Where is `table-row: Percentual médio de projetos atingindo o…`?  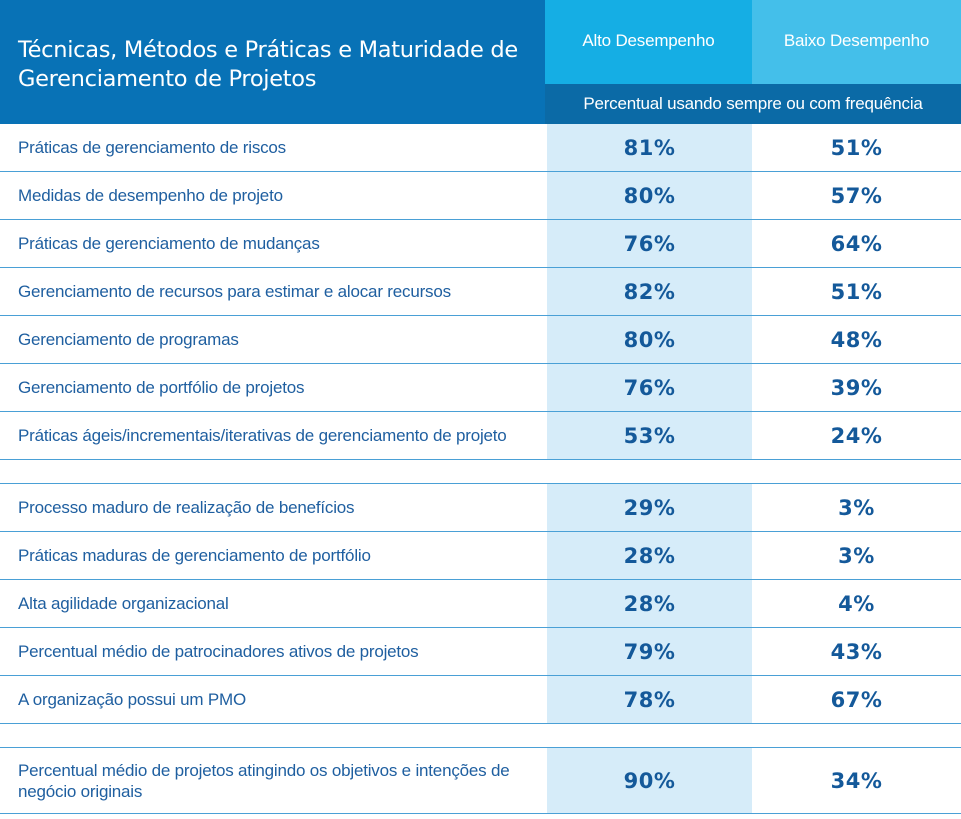
table-row: Percentual médio de projetos atingindo o… is located at coordinates (480, 780).